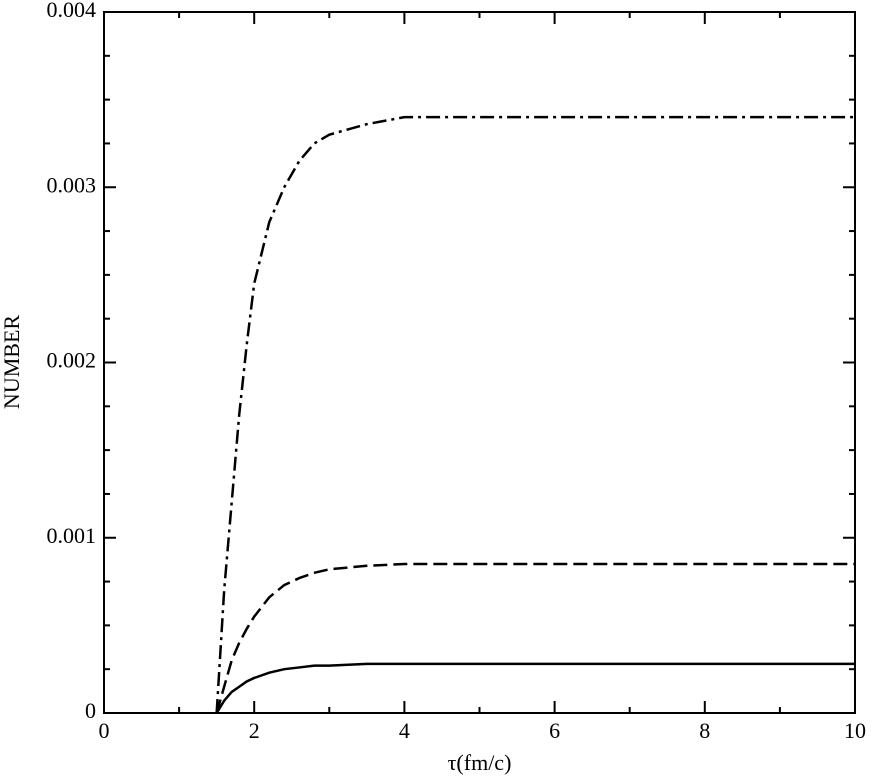 The image size is (872, 780). Describe the element at coordinates (12, 362) in the screenshot. I see `y-axis-label: NUMBER` at that location.